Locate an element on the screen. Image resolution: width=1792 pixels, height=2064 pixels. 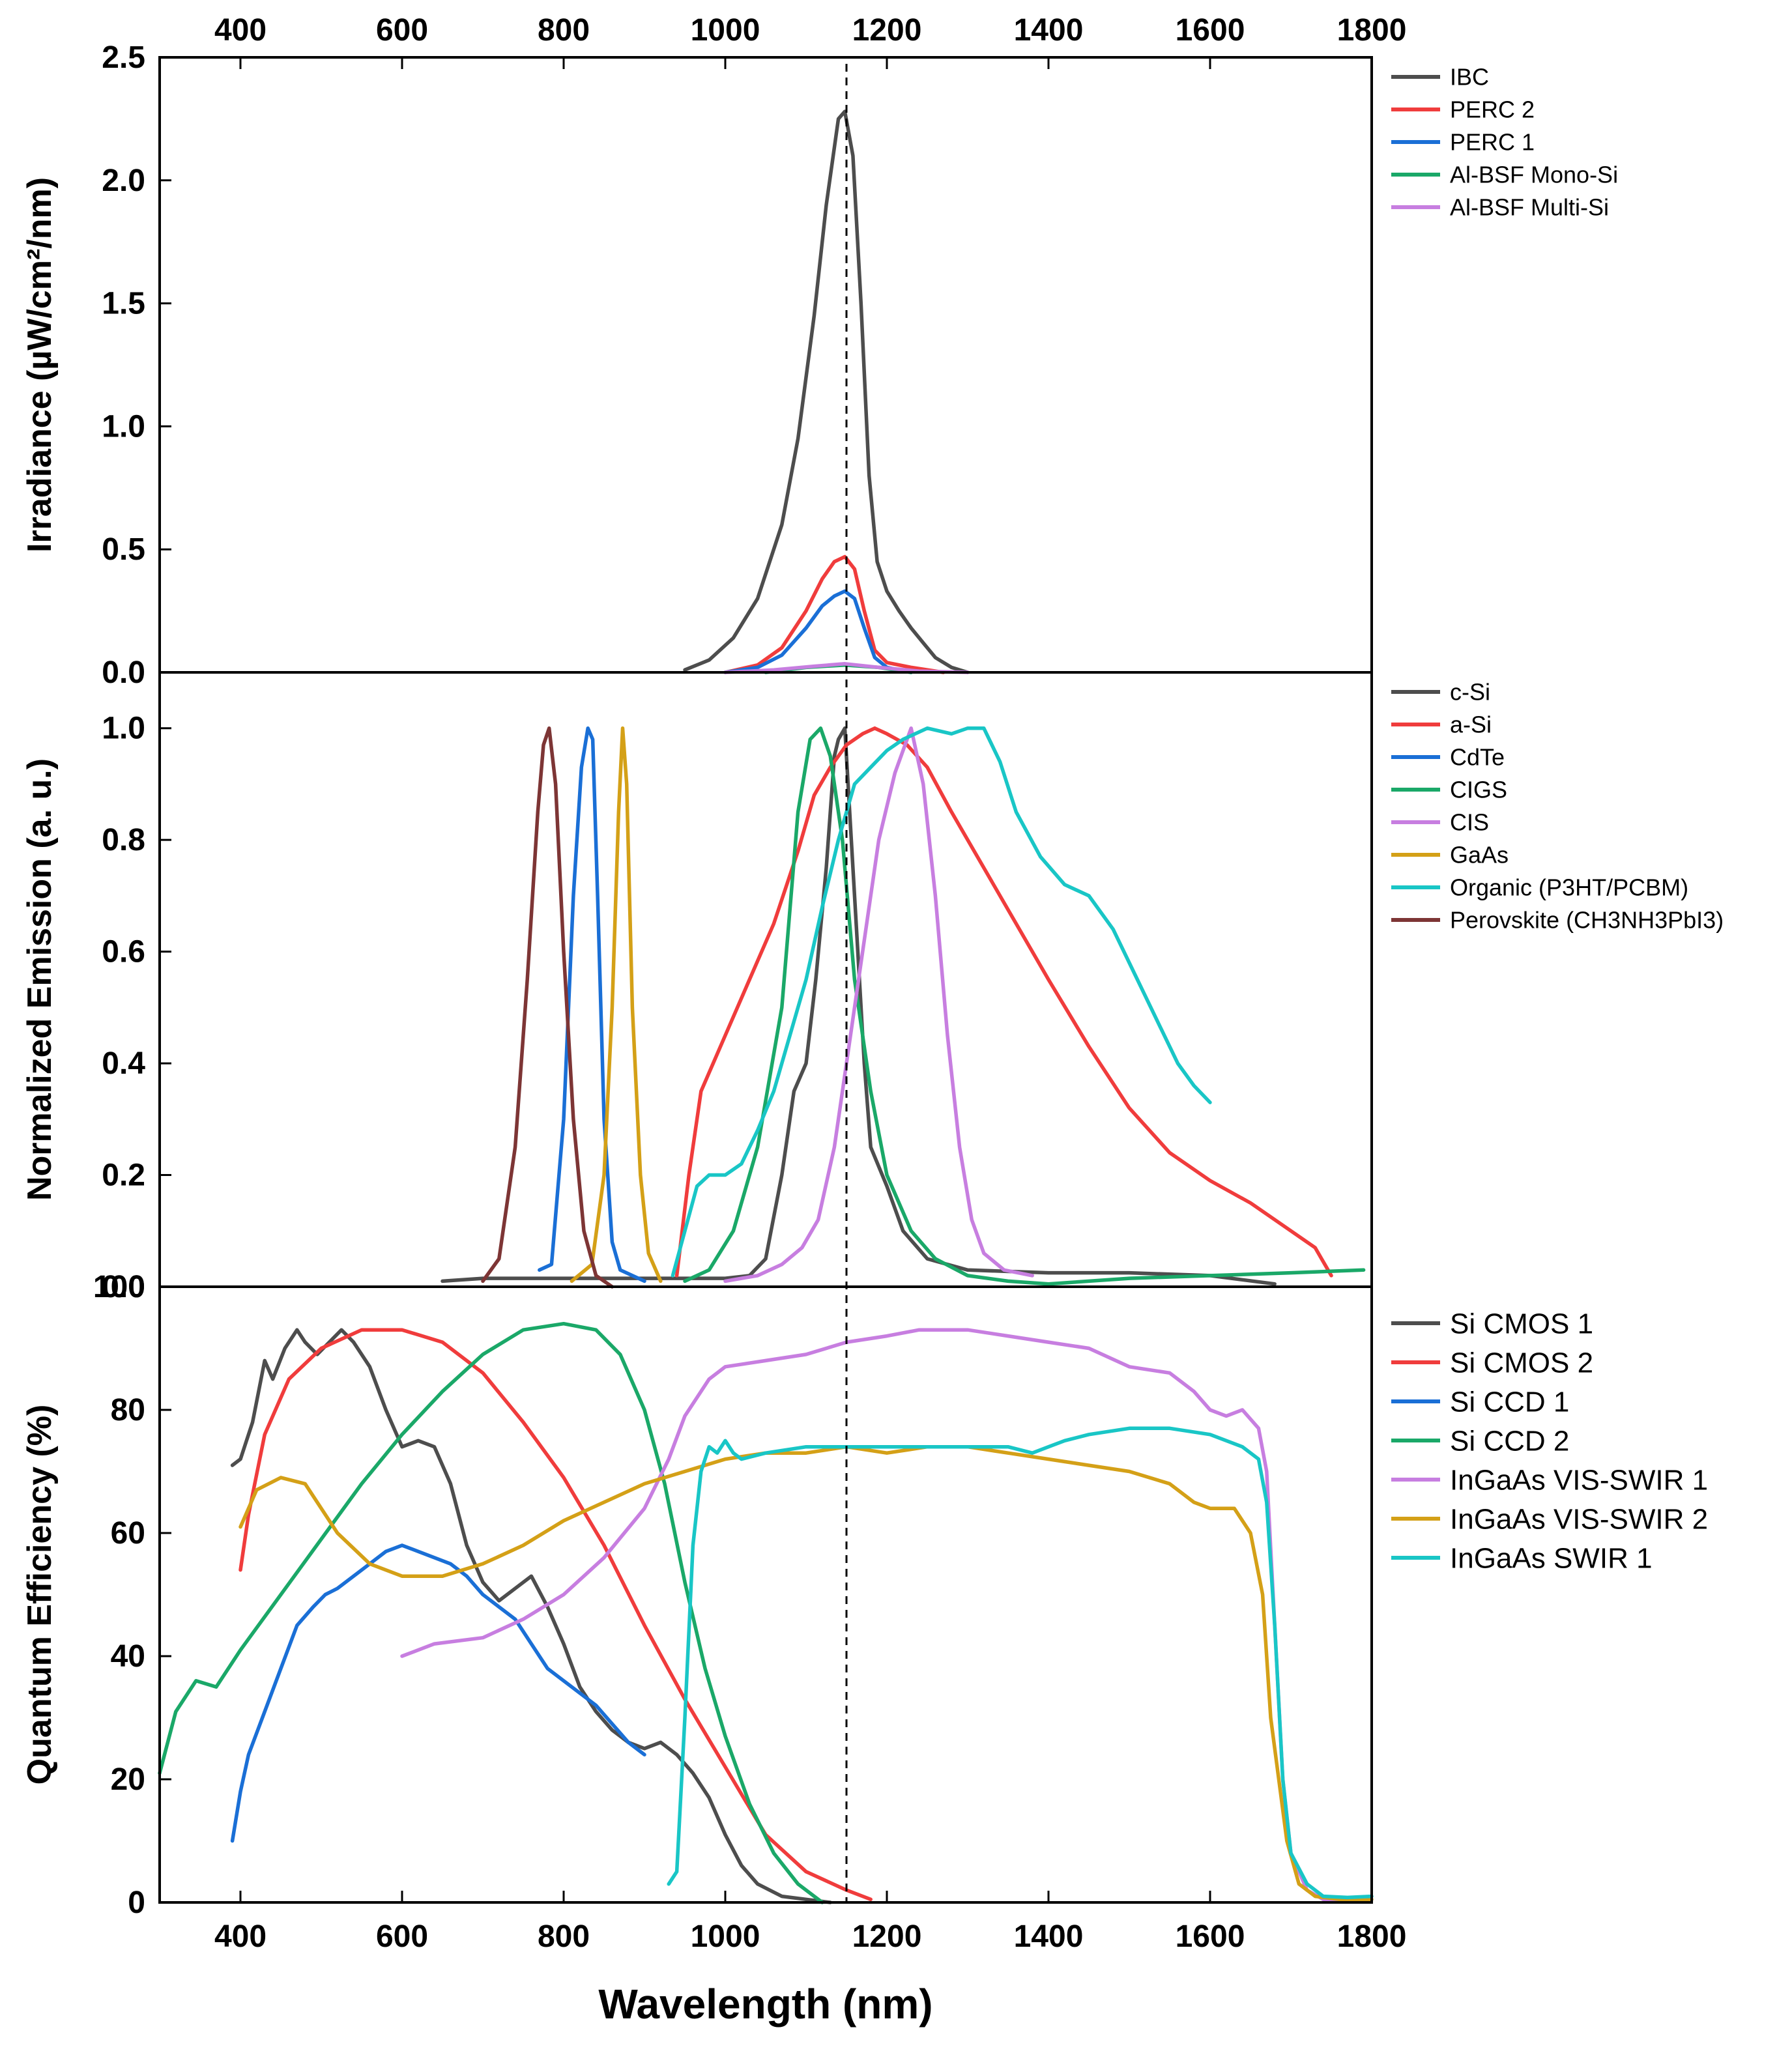
irradiance-y-axis-label: Irradiance (µW/cm²/nm) is located at coordinates (40, 364).